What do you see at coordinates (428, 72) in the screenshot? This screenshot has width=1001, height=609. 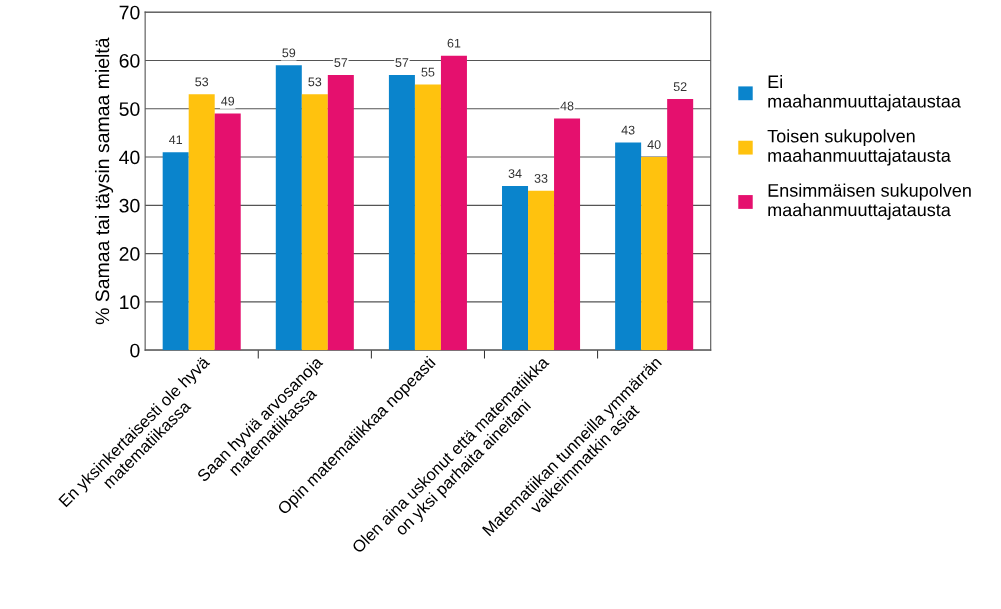 I see `data-label: 55` at bounding box center [428, 72].